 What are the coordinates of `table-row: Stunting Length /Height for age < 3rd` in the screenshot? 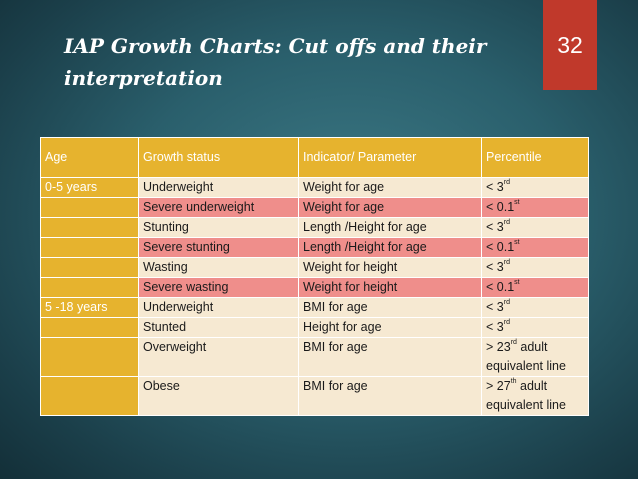 It's located at (314, 227).